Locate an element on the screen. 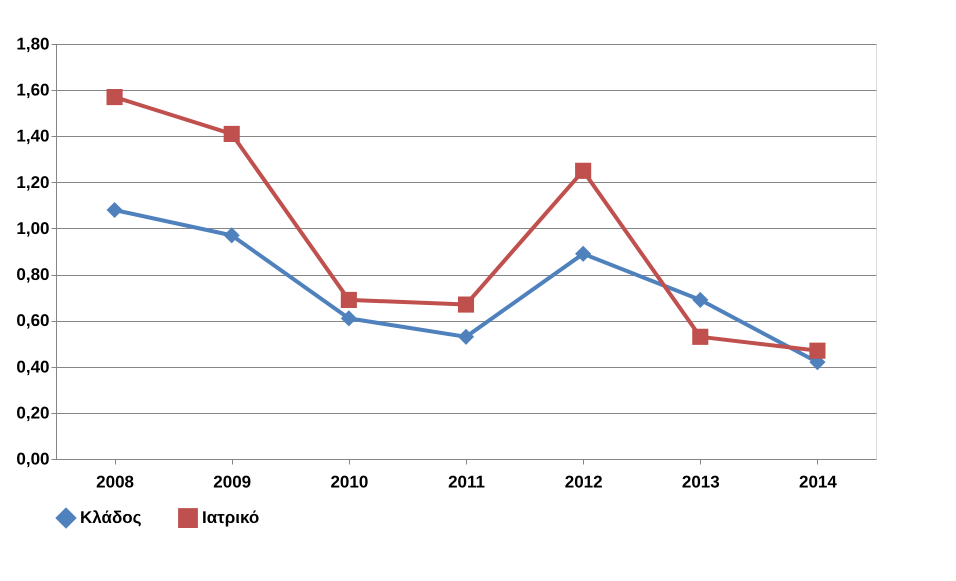 This screenshot has height=581, width=956. y-tick-label: 0,80 is located at coordinates (33, 274).